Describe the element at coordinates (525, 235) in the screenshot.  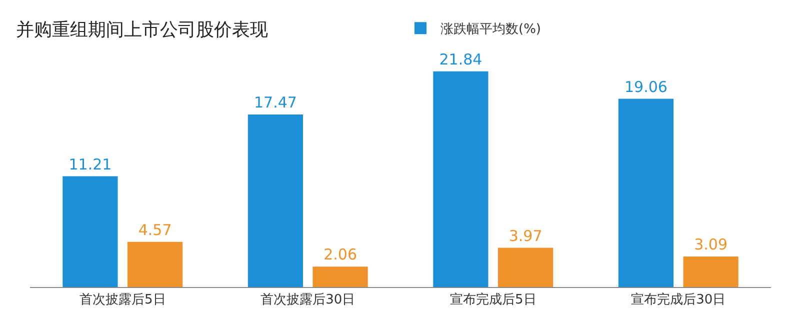
I see `data-label: 3.97` at that location.